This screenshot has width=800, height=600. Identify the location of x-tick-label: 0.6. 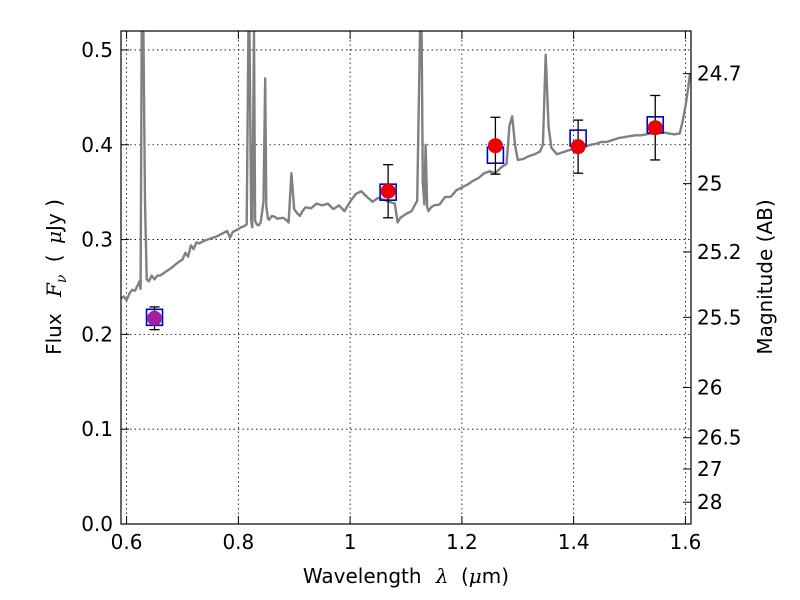
(127, 542).